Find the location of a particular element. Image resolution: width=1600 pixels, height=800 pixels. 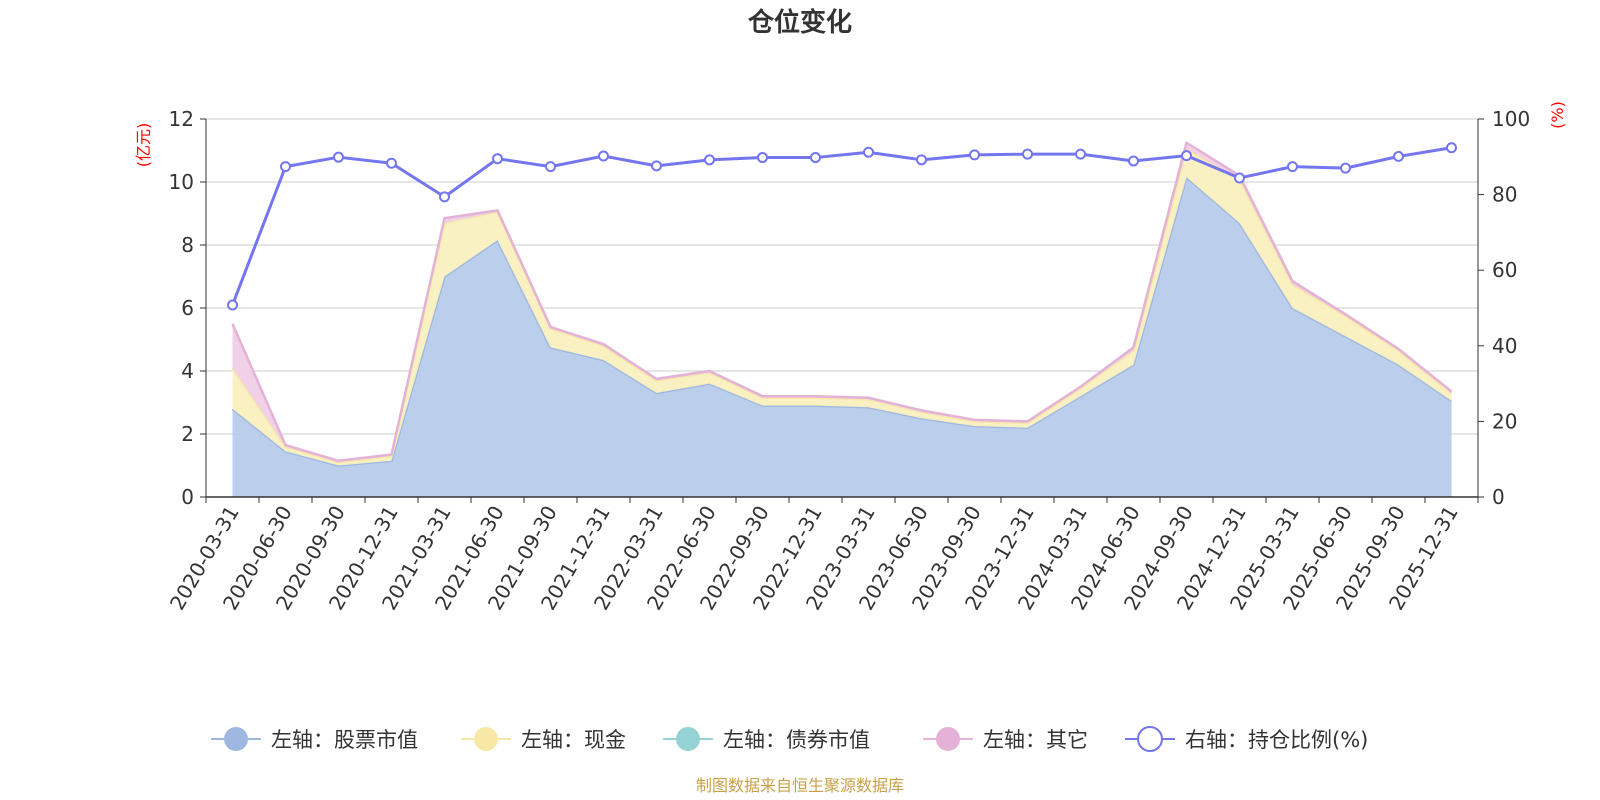

right-tick-label: 0 is located at coordinates (1498, 497).